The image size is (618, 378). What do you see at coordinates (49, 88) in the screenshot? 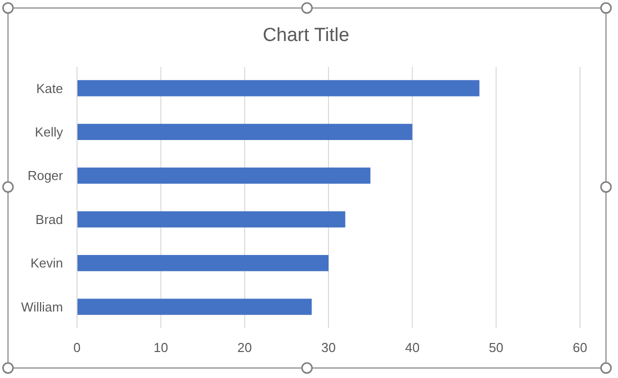
I see `y-tick-label: Kate` at bounding box center [49, 88].